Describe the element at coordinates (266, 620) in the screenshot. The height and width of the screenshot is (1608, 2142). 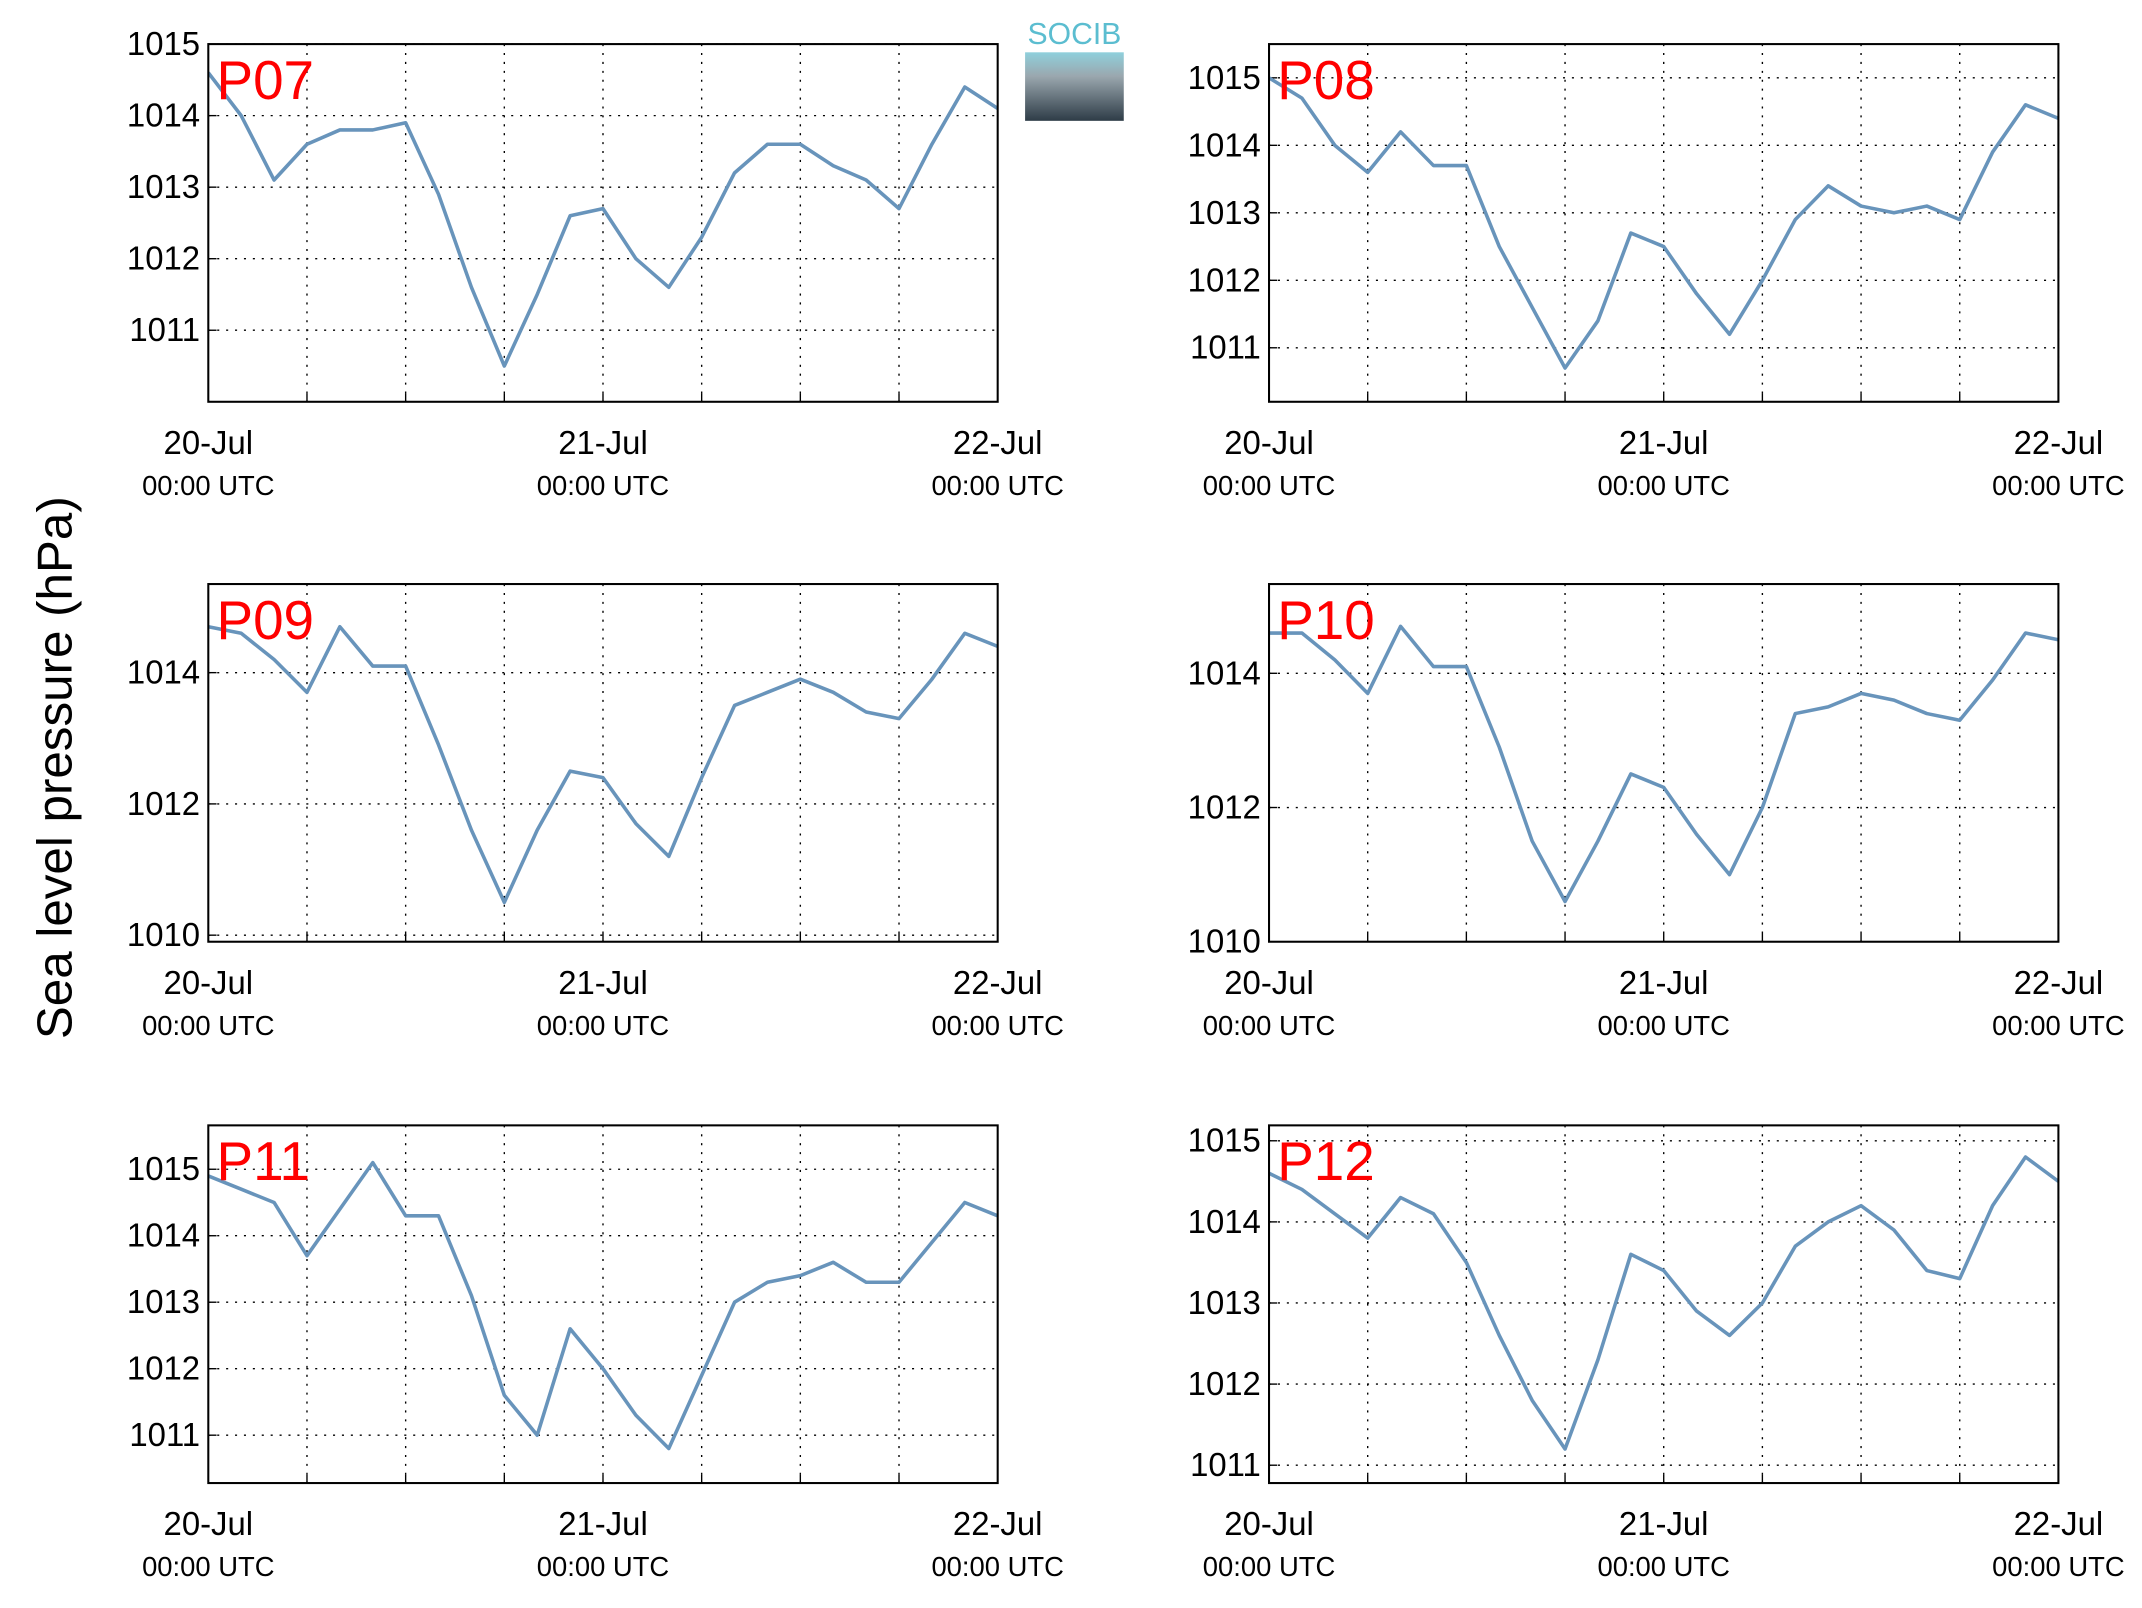
I see `panel-title: P09` at that location.